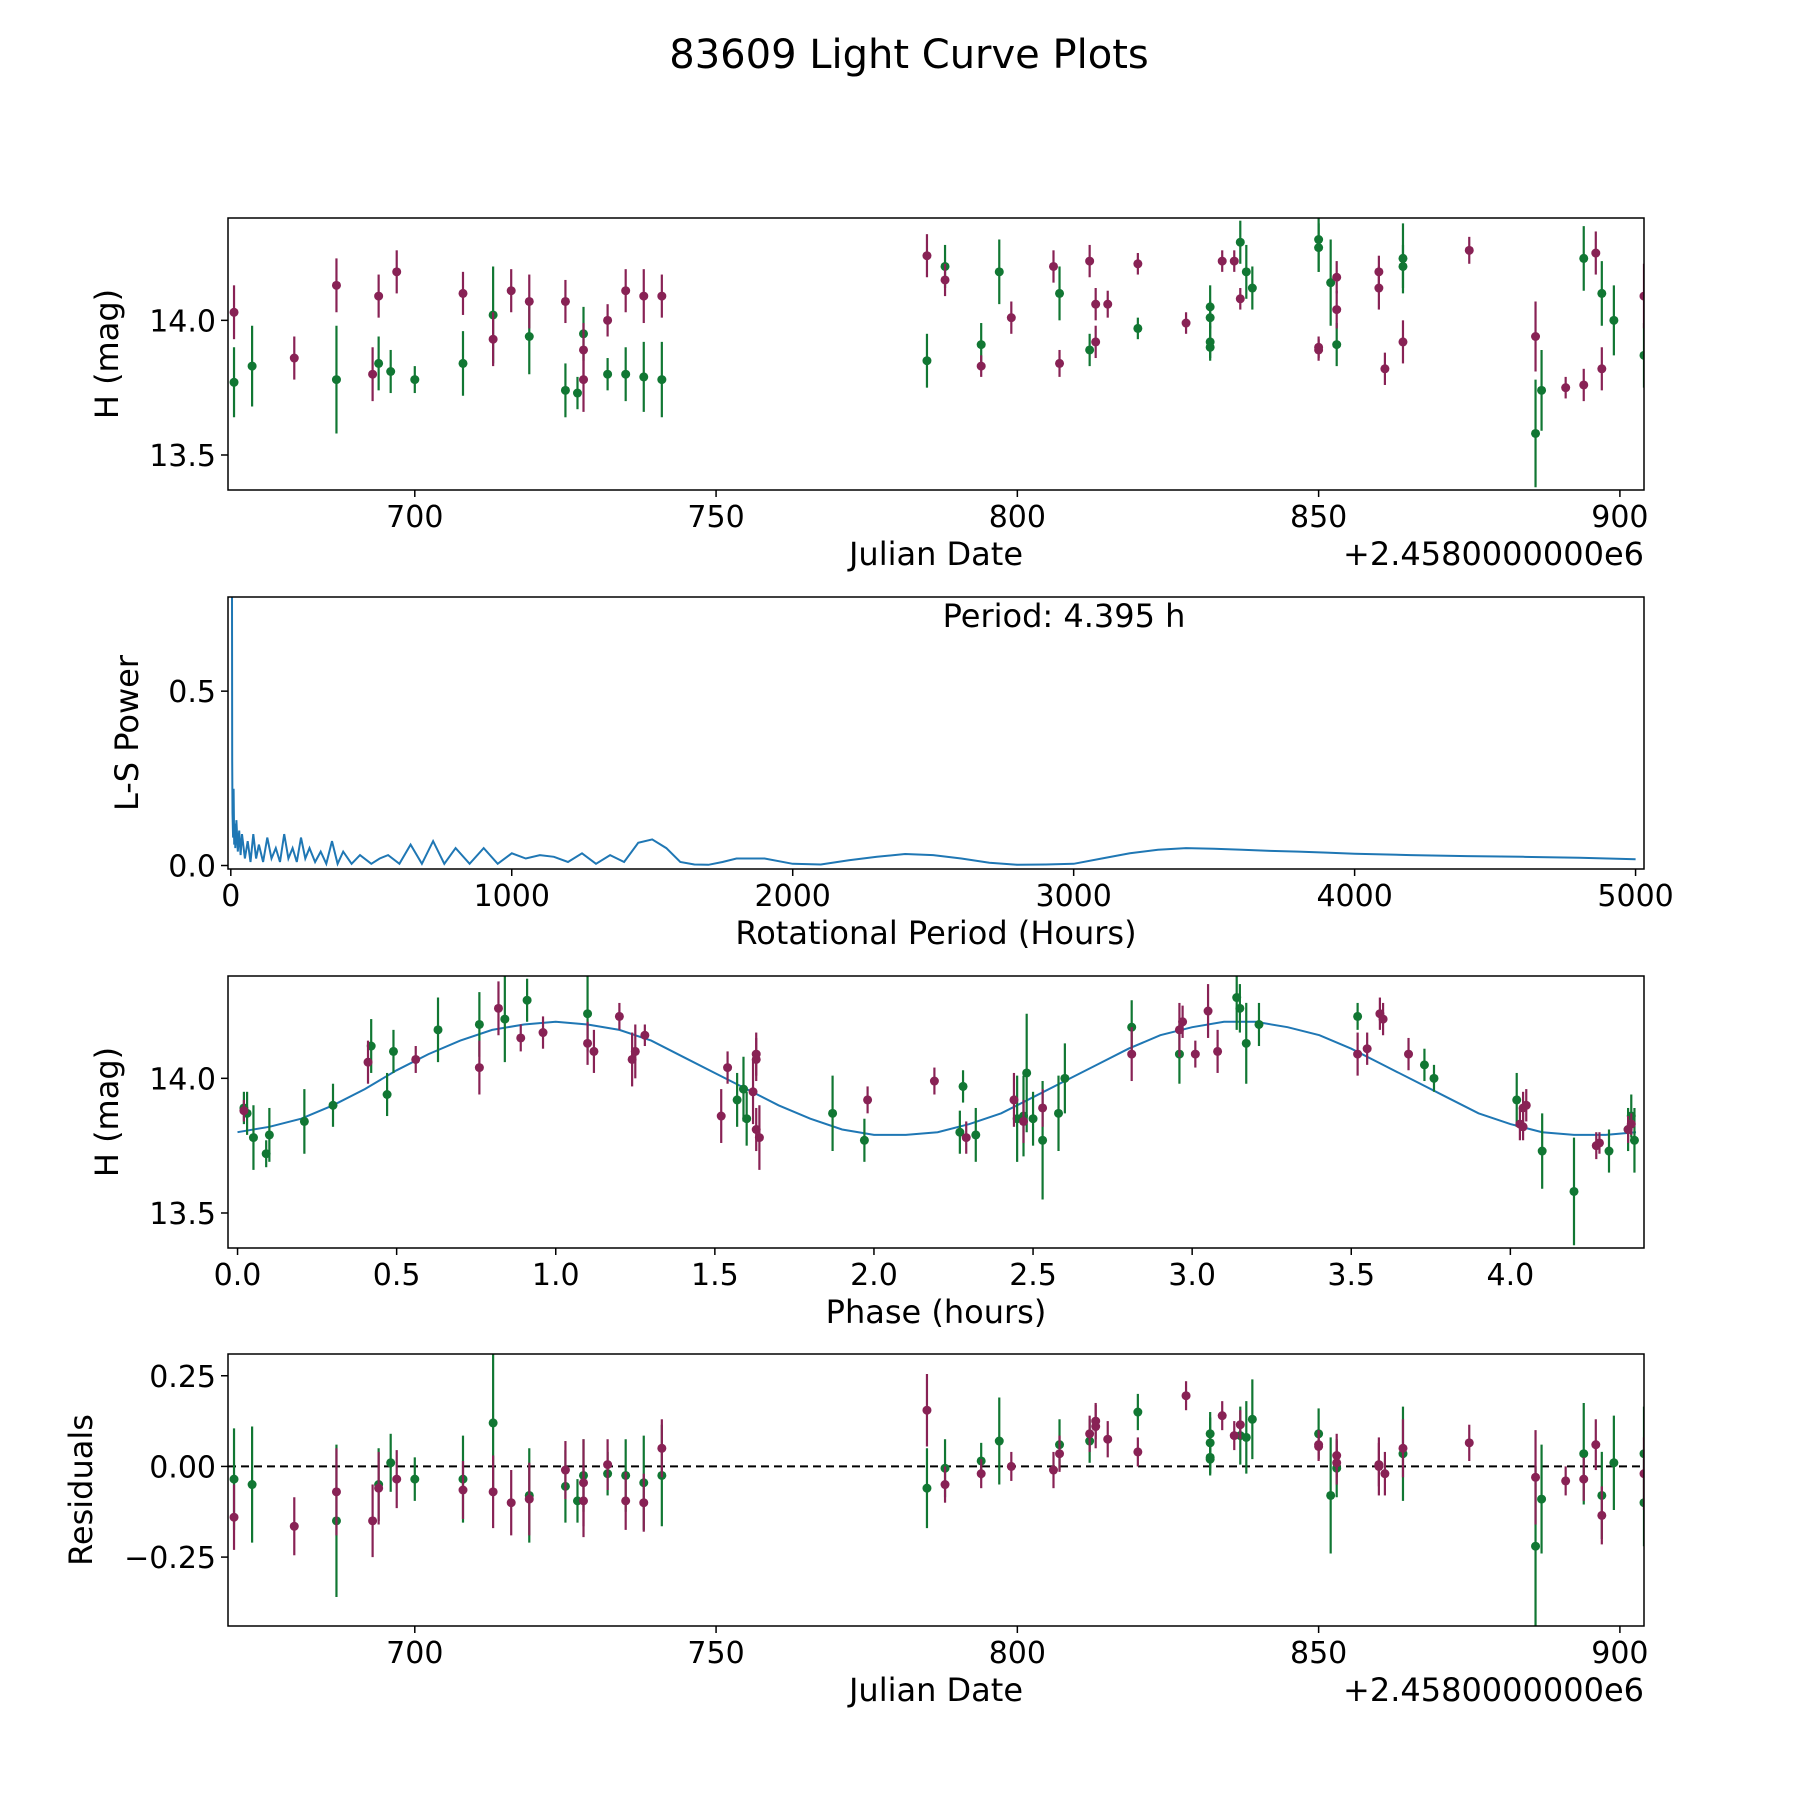 The height and width of the screenshot is (1800, 1800). I want to click on y-tick-label: 0.25, so click(182, 1377).